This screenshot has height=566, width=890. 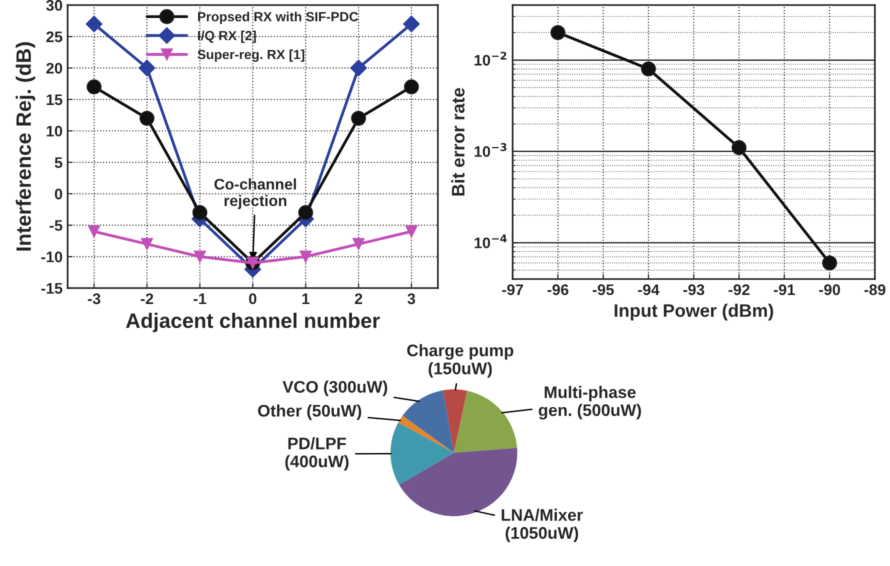 What do you see at coordinates (557, 290) in the screenshot?
I see `x-tick-label: -96` at bounding box center [557, 290].